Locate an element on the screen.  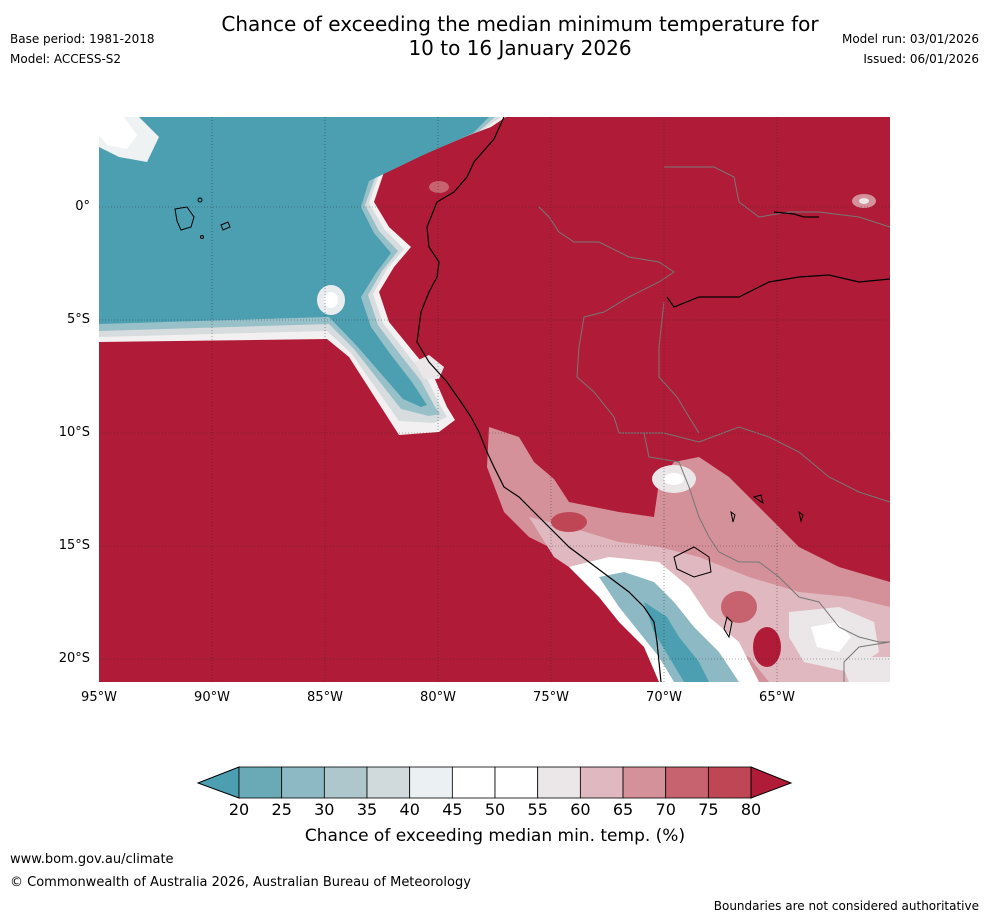
lon-label-65w: 65°W is located at coordinates (777, 697).